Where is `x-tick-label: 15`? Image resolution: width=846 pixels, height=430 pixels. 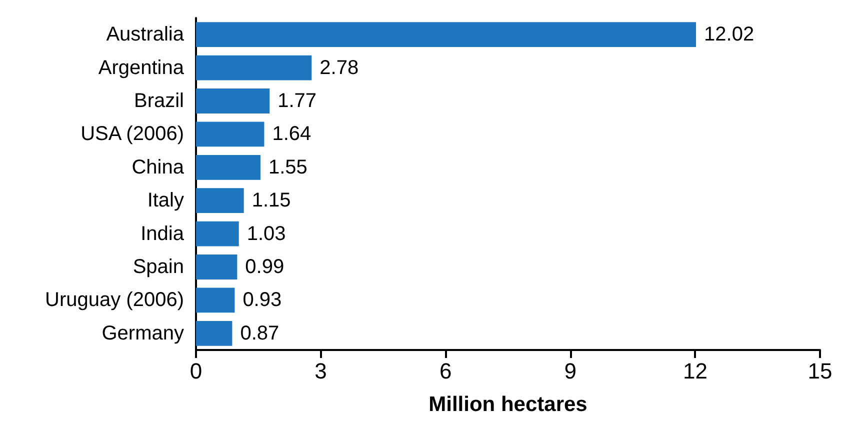 x-tick-label: 15 is located at coordinates (820, 371).